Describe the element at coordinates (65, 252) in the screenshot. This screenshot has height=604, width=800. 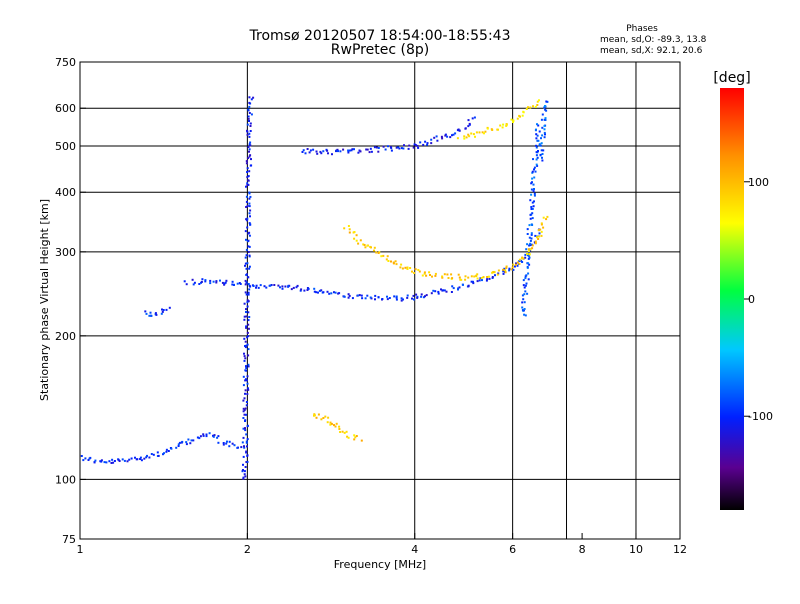
I see `y-tick-label: 300` at that location.